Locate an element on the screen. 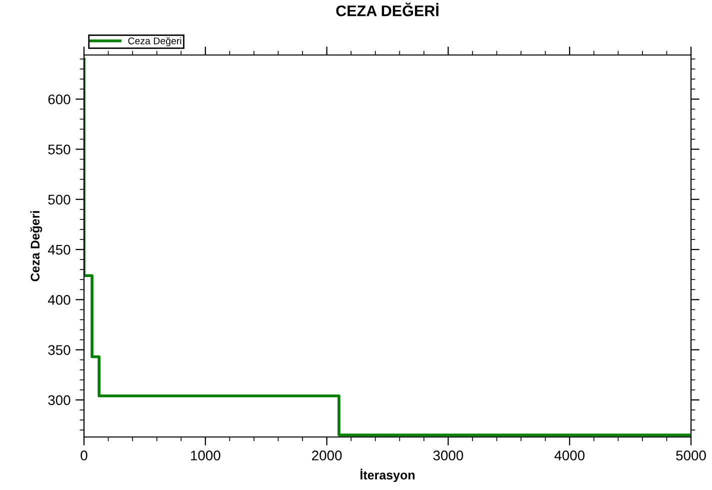 The image size is (712, 490). y-tick-label: 400 is located at coordinates (59, 299).